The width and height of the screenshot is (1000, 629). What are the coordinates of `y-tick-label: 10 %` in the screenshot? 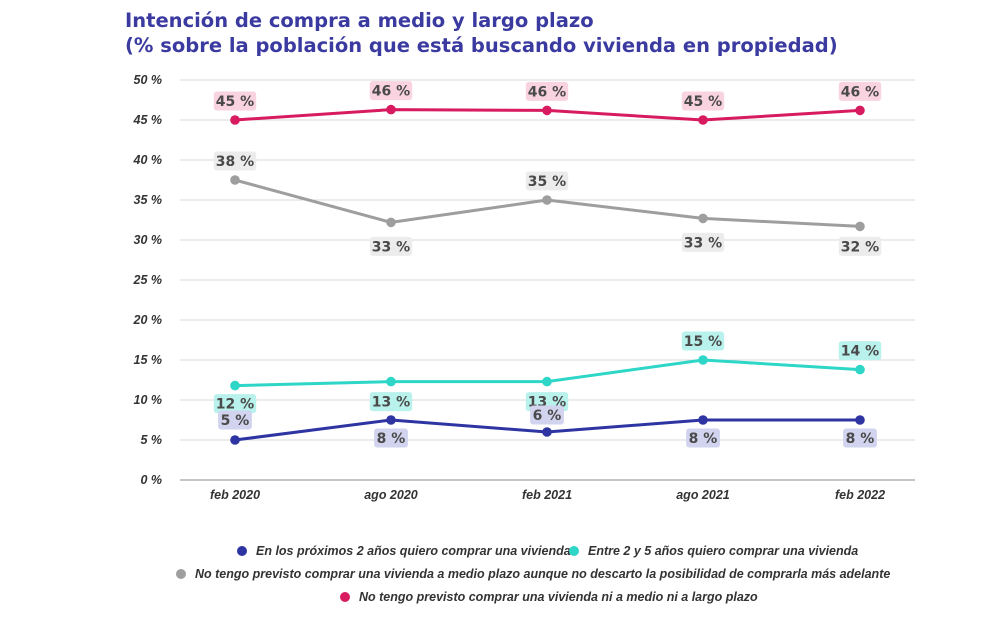 It's located at (148, 400).